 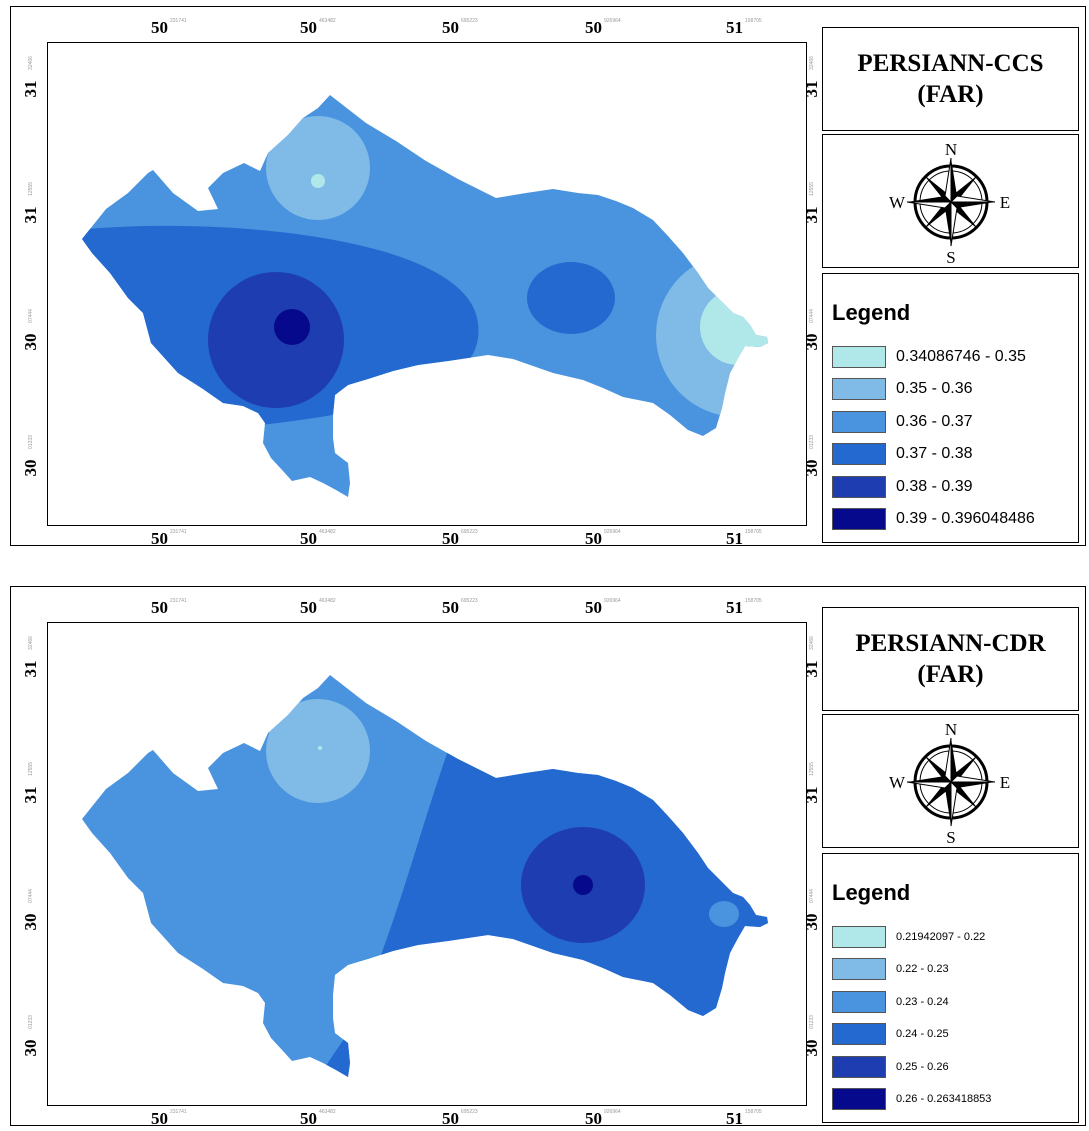 I want to click on zone-class3-east-spot-cdr, so click(x=724, y=914).